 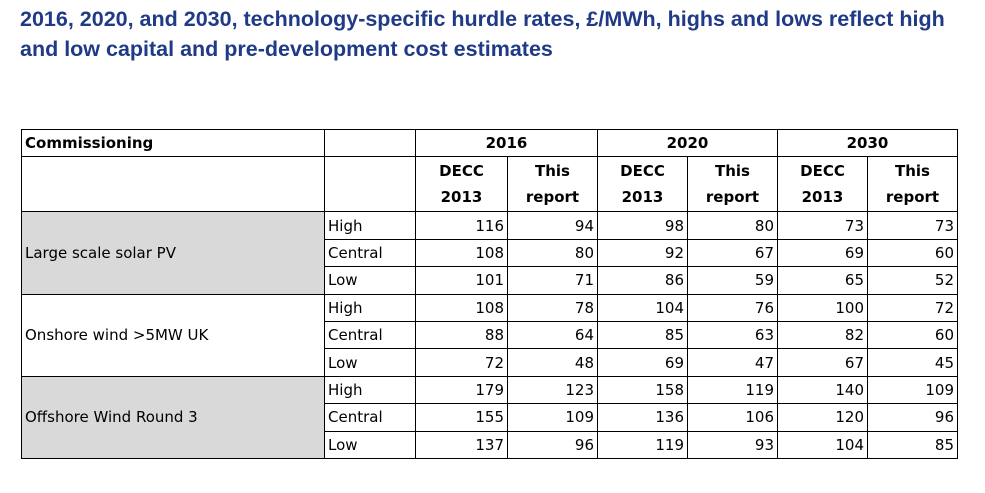 What do you see at coordinates (822, 335) in the screenshot?
I see `value-cell: 82` at bounding box center [822, 335].